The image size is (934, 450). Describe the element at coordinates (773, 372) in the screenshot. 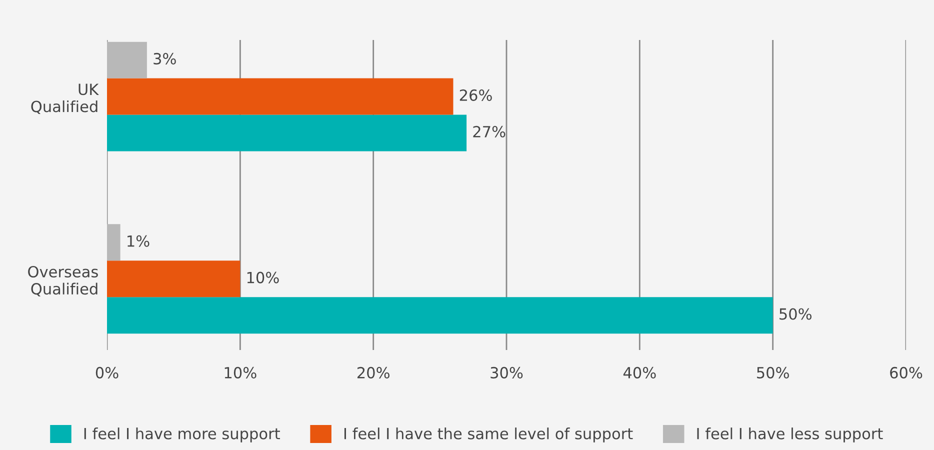

I see `x-tick-label: 50%` at that location.